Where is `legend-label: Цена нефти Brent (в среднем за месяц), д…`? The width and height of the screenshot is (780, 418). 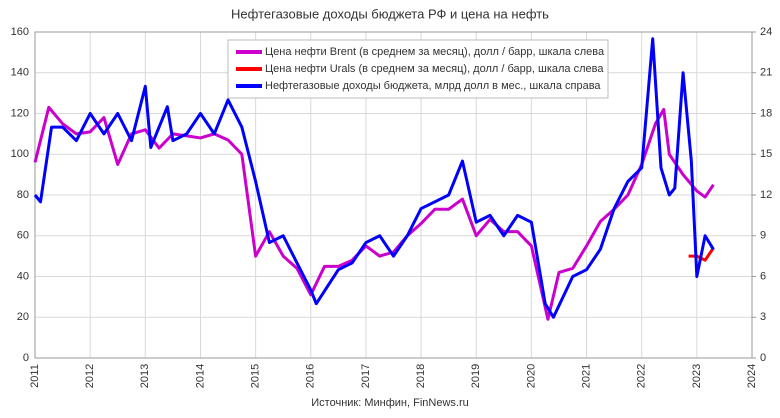 legend-label: Цена нефти Brent (в среднем за месяц), д… is located at coordinates (435, 52).